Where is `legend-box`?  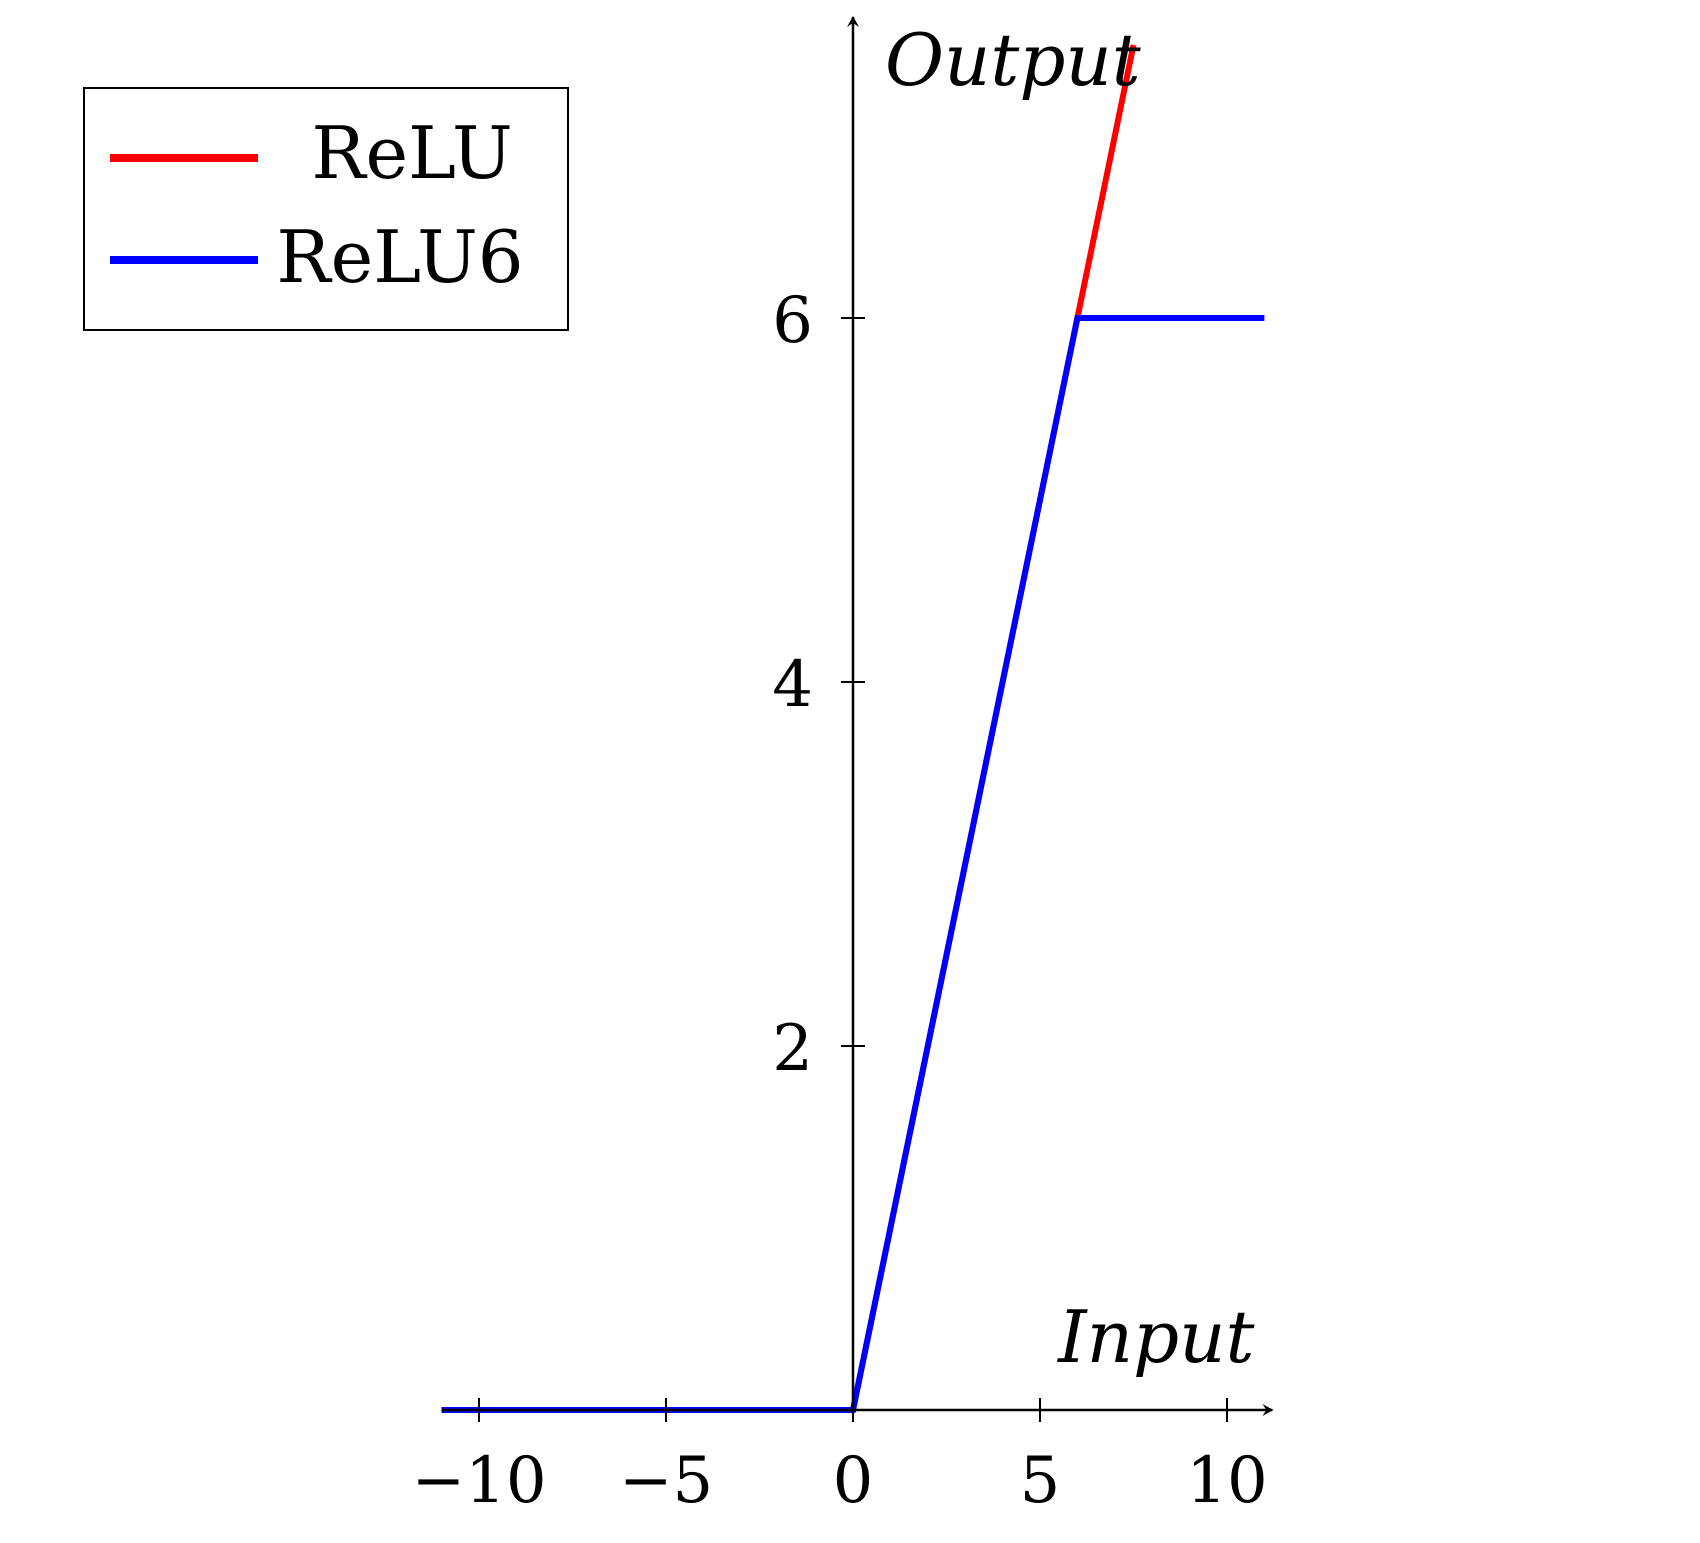 legend-box is located at coordinates (326, 209).